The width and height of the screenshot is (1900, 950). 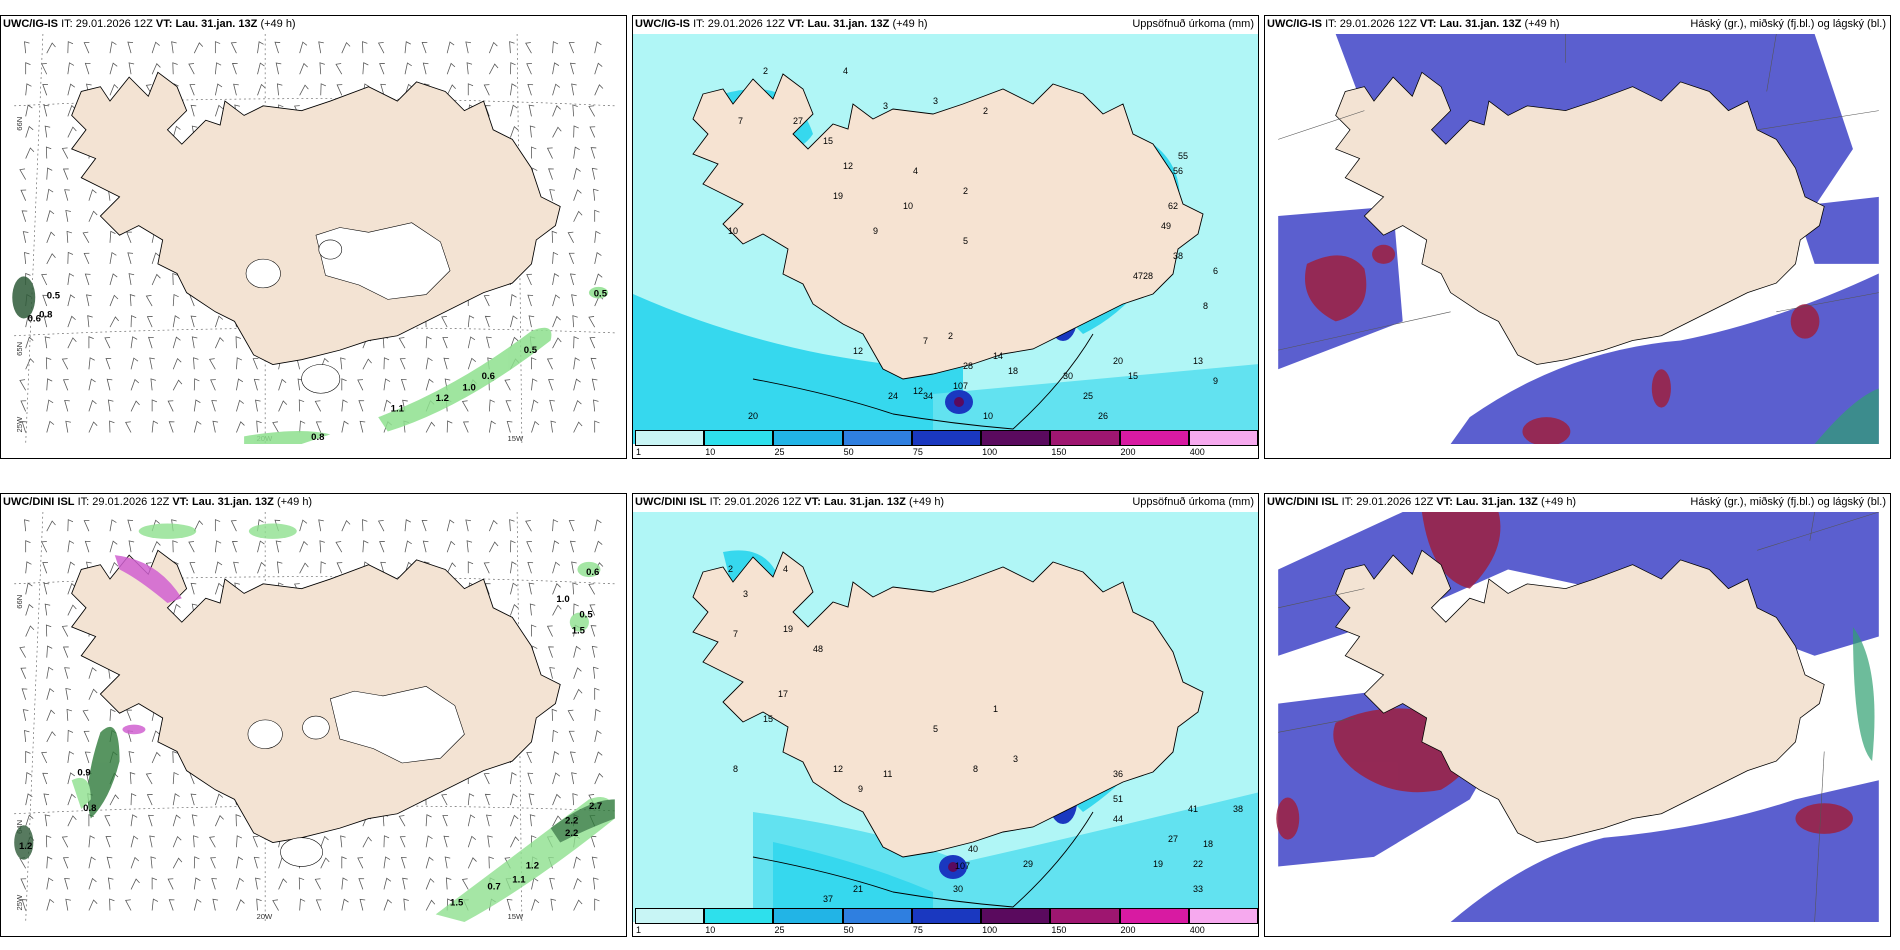 What do you see at coordinates (965, 241) in the screenshot?
I see `precip-value: 5` at bounding box center [965, 241].